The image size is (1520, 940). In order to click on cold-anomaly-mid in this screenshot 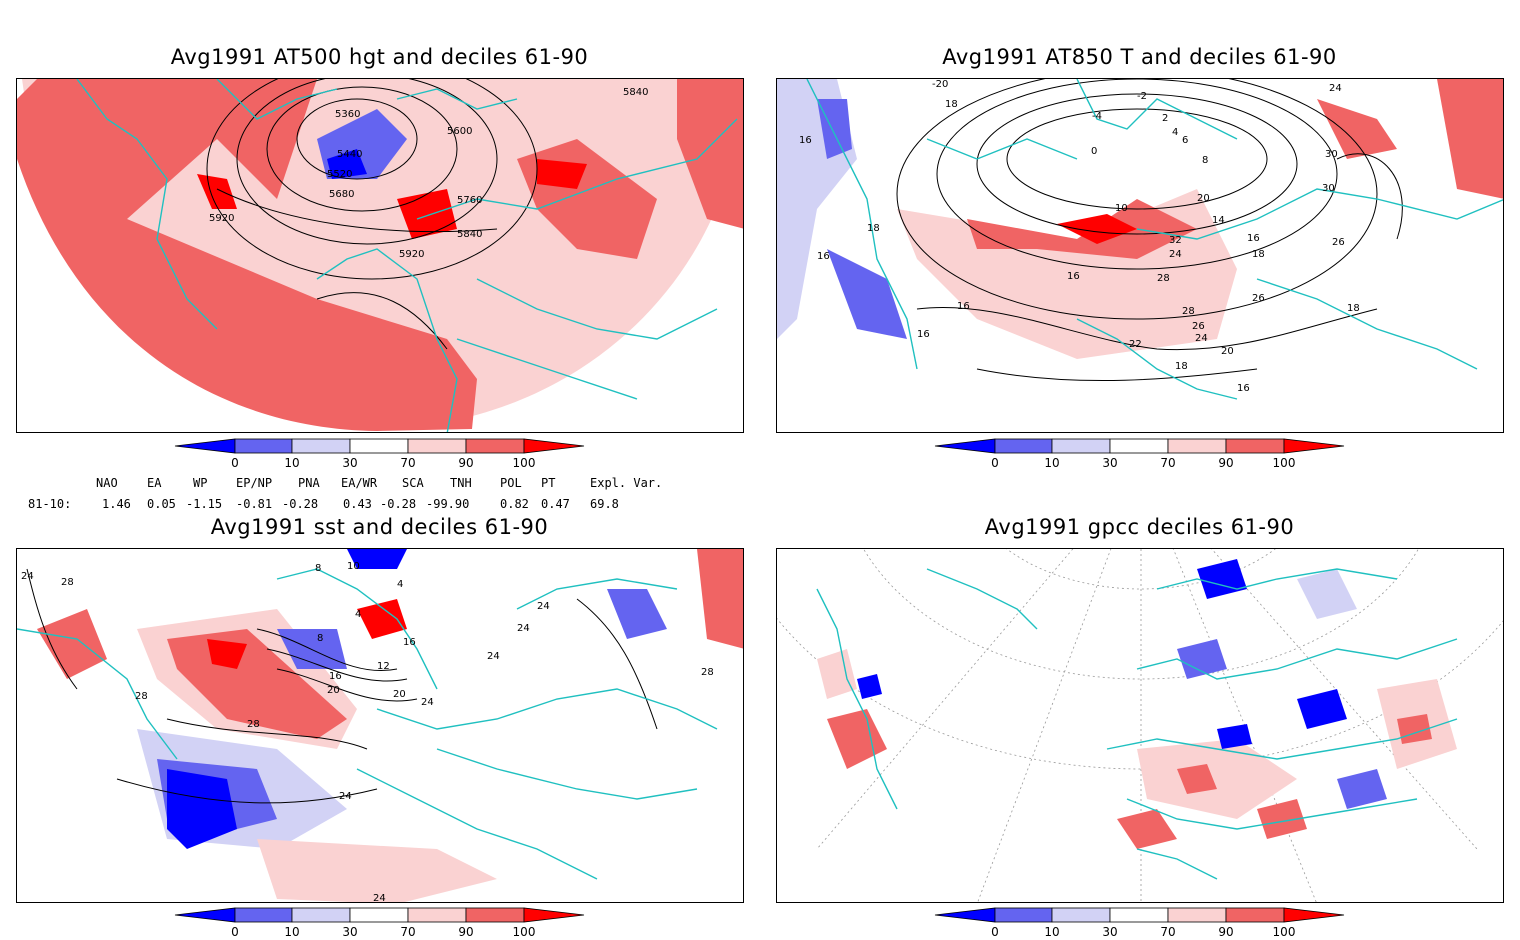, I will do `click(312, 649)`.